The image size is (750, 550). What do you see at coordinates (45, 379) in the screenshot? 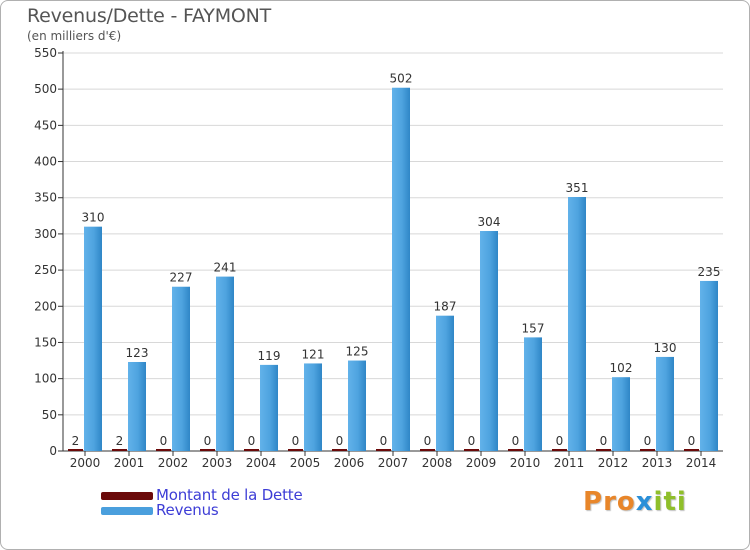
I see `y-tick-label: 100` at bounding box center [45, 379].